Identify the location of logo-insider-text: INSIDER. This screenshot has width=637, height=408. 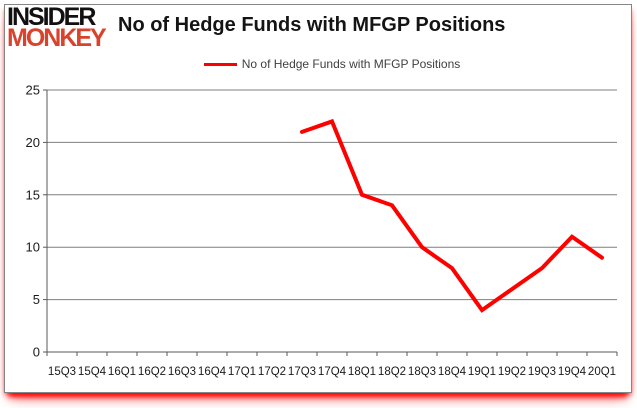
(51, 17).